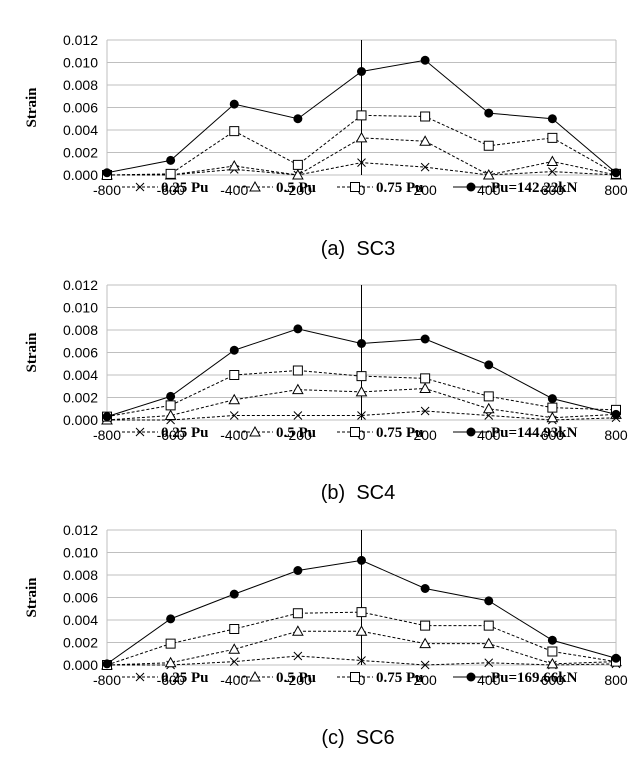 The image size is (642, 769). What do you see at coordinates (80, 40) in the screenshot?
I see `y-tick-label: 0.012` at bounding box center [80, 40].